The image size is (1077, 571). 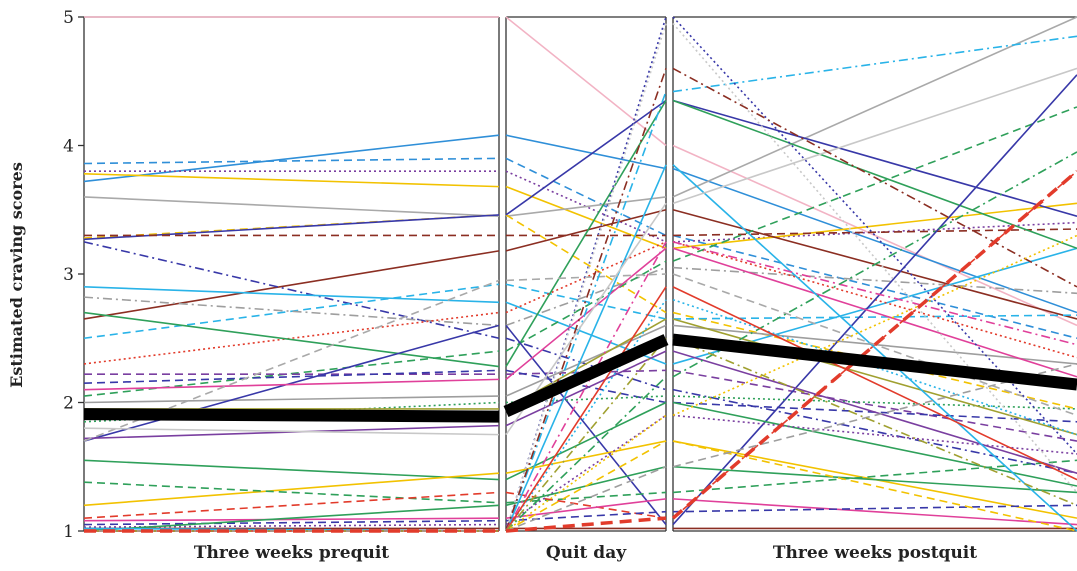 I want to click on y-tick-label-3: 3, so click(x=68, y=275).